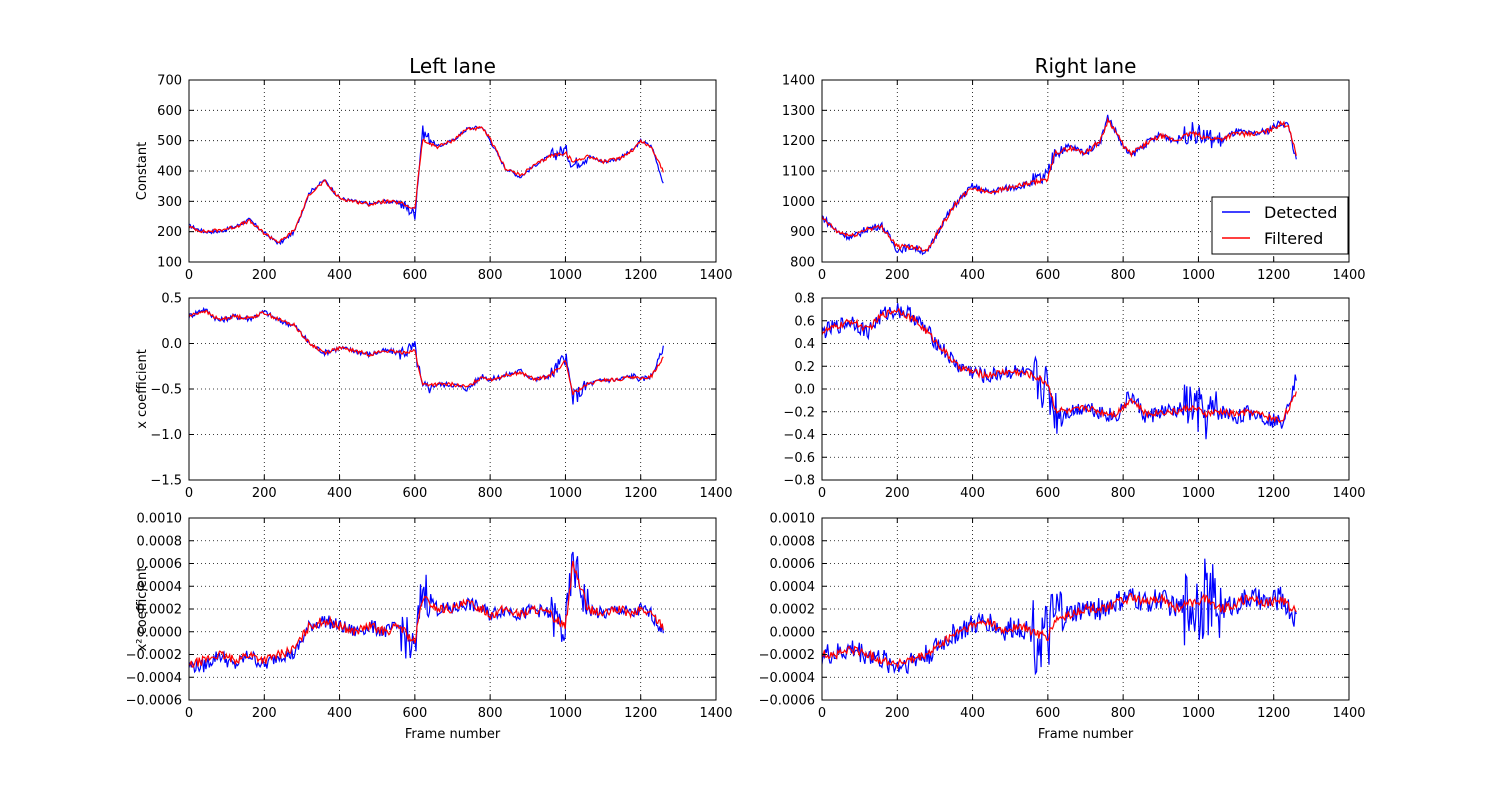 The image size is (1500, 800). I want to click on y-tick-label: 0.4, so click(804, 344).